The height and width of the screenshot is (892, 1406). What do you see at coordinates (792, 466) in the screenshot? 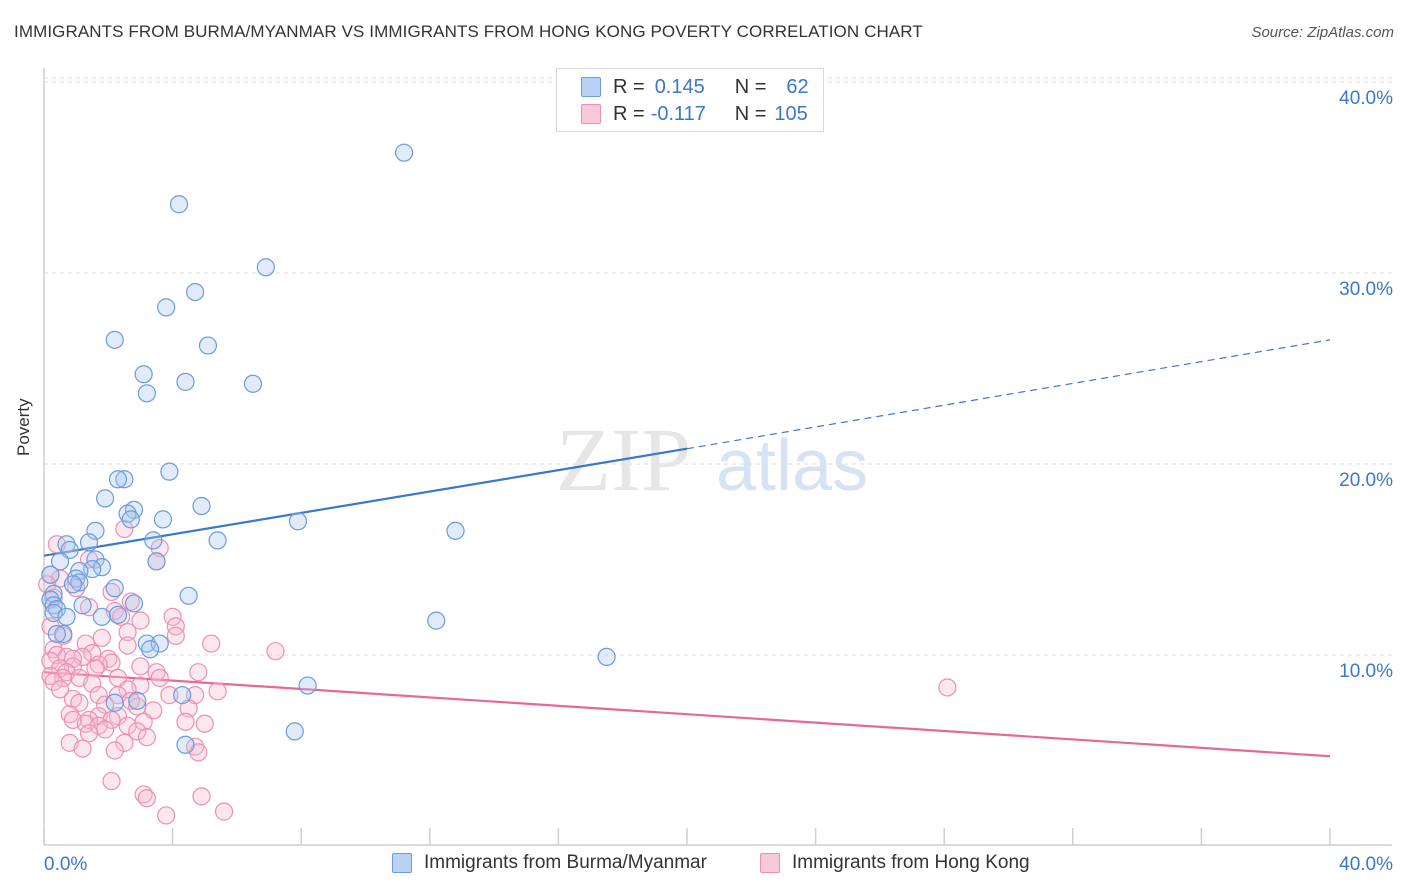
I see `watermark-atlas: atlas` at bounding box center [792, 466].